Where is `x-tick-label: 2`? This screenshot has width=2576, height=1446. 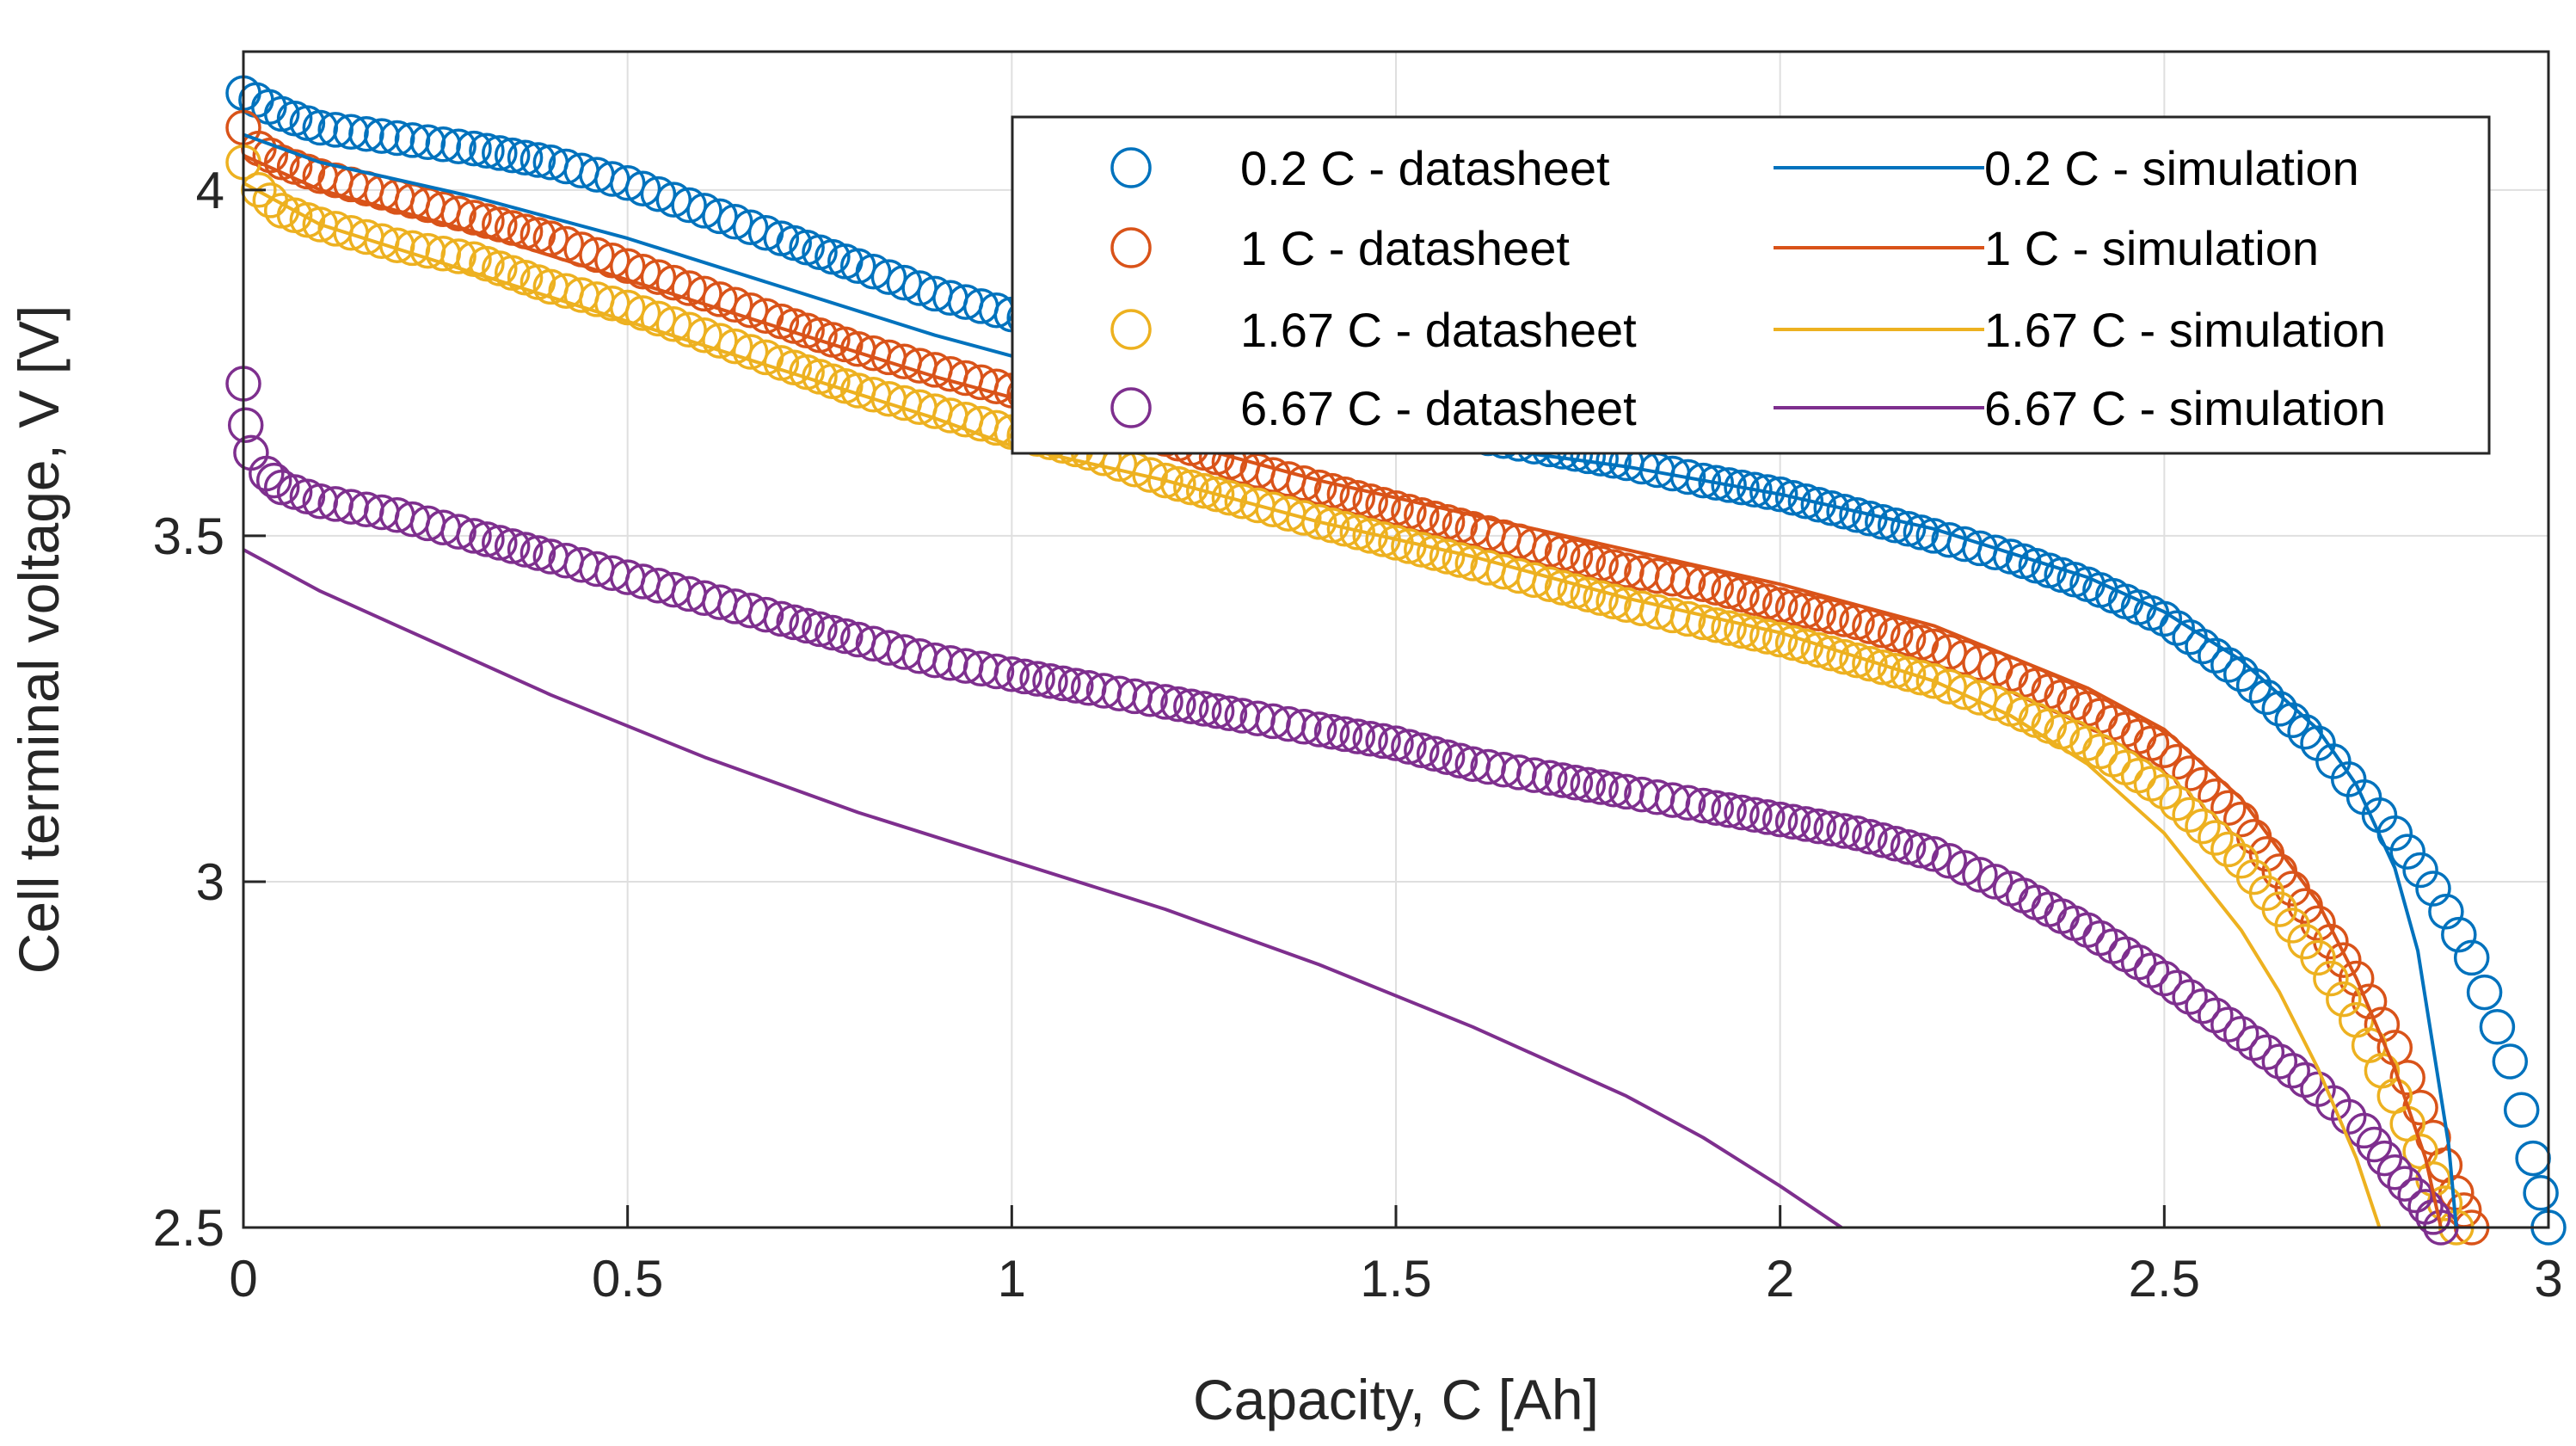
x-tick-label: 2 is located at coordinates (1780, 1279).